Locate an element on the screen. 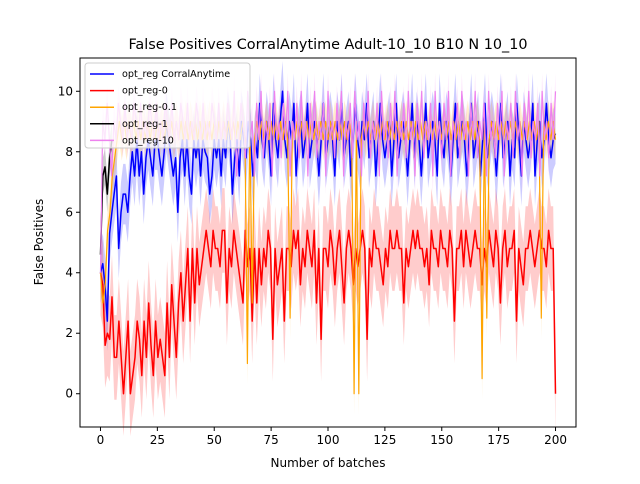 The height and width of the screenshot is (484, 640). y-tick-label: 10 is located at coordinates (65, 91).